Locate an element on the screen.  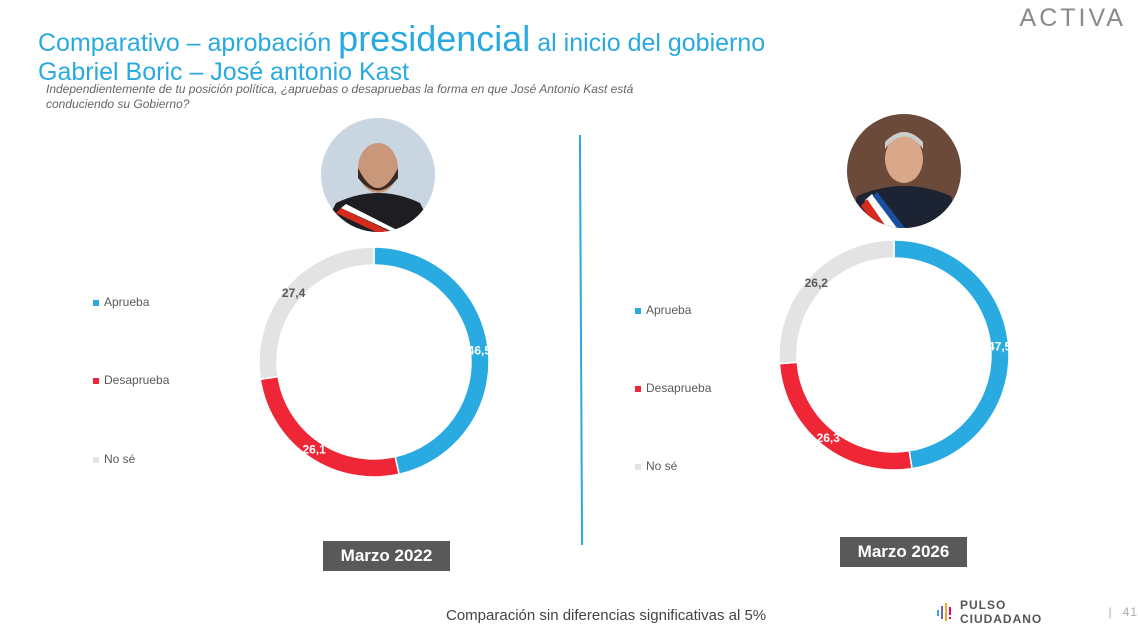
data-label-nose: 27,4 is located at coordinates (294, 293).